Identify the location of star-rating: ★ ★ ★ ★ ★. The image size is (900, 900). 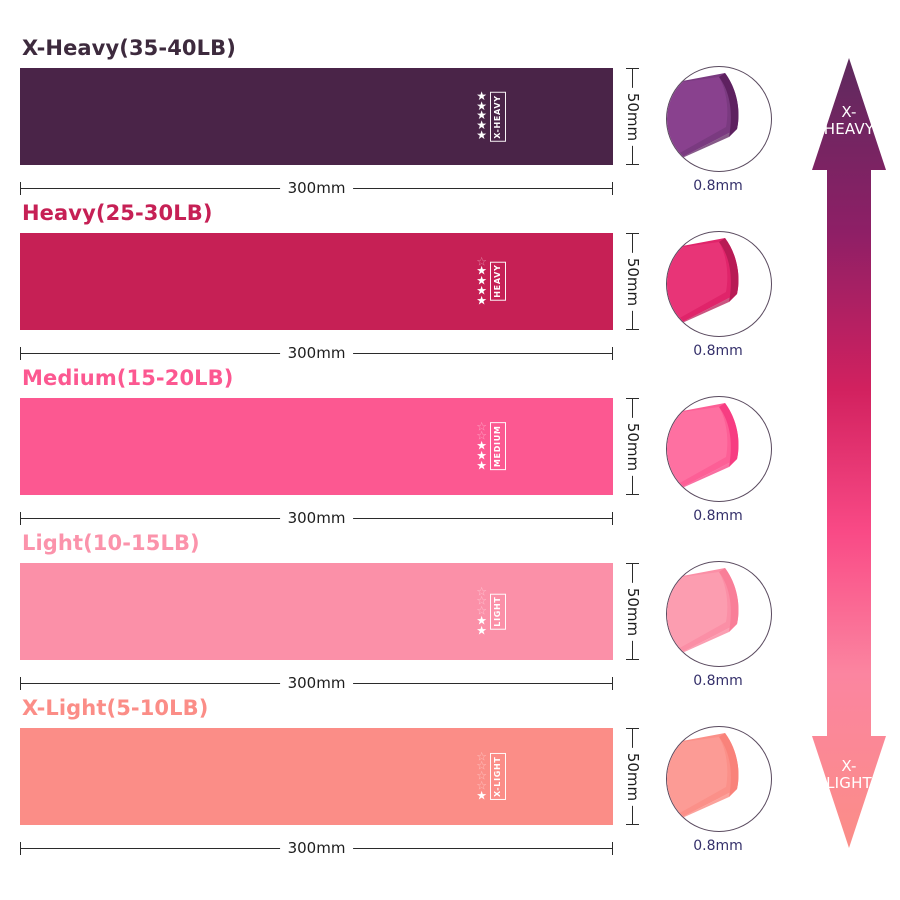
(481, 115).